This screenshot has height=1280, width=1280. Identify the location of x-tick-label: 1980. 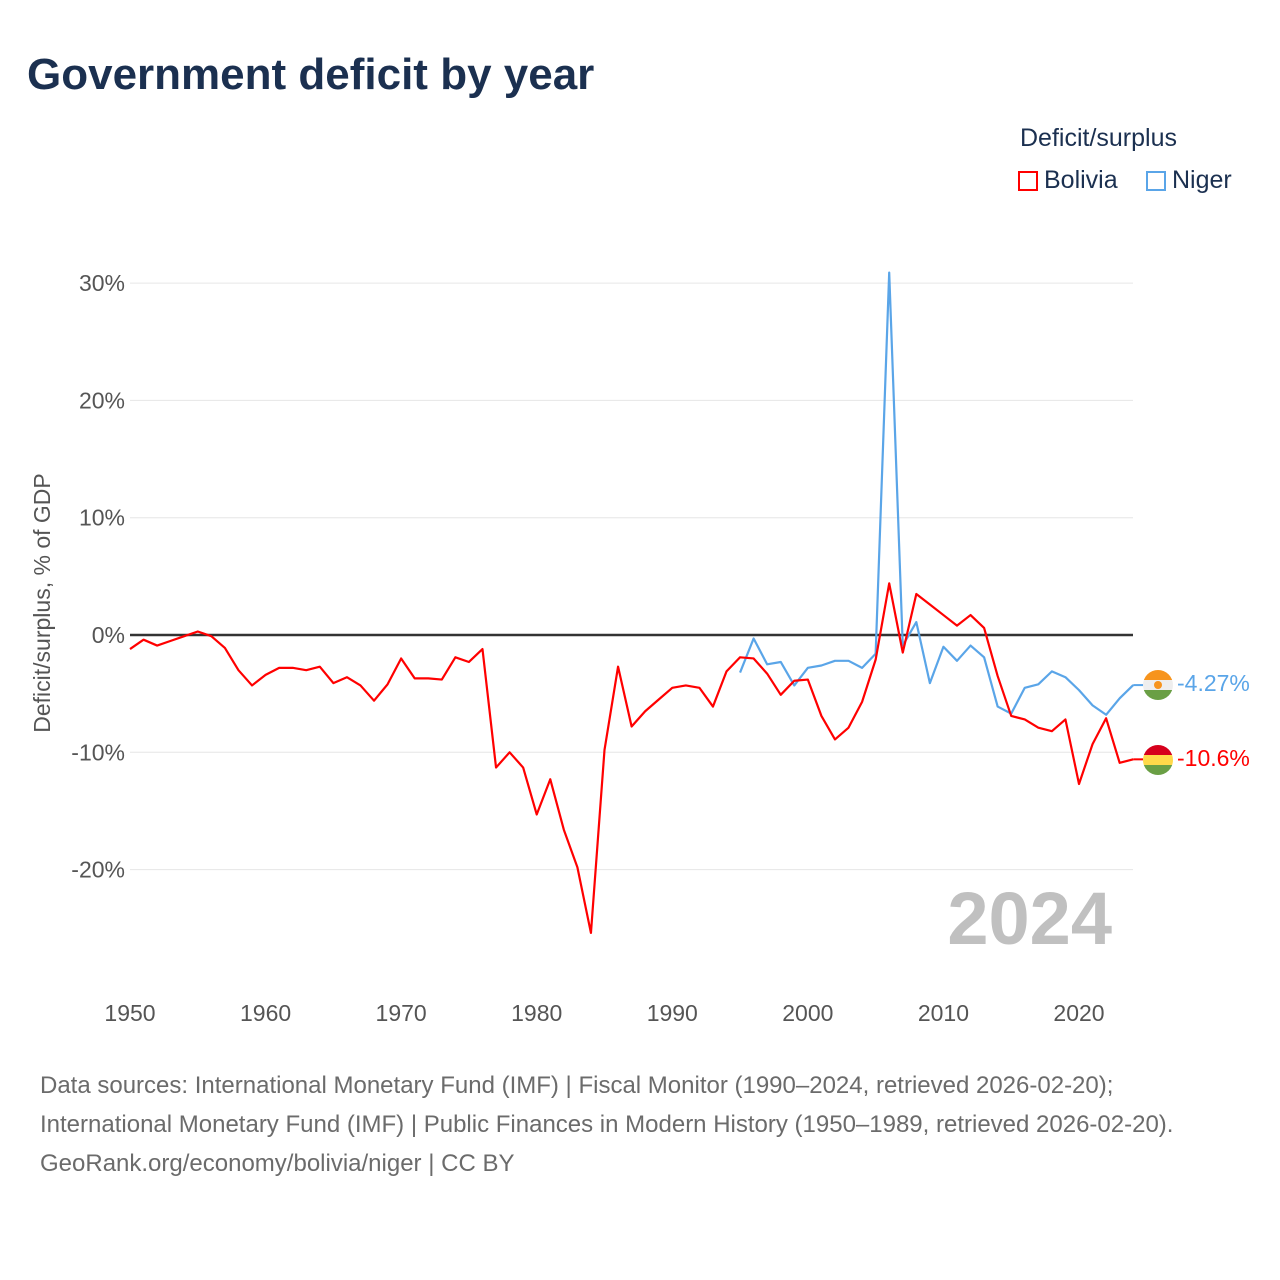
(536, 1013).